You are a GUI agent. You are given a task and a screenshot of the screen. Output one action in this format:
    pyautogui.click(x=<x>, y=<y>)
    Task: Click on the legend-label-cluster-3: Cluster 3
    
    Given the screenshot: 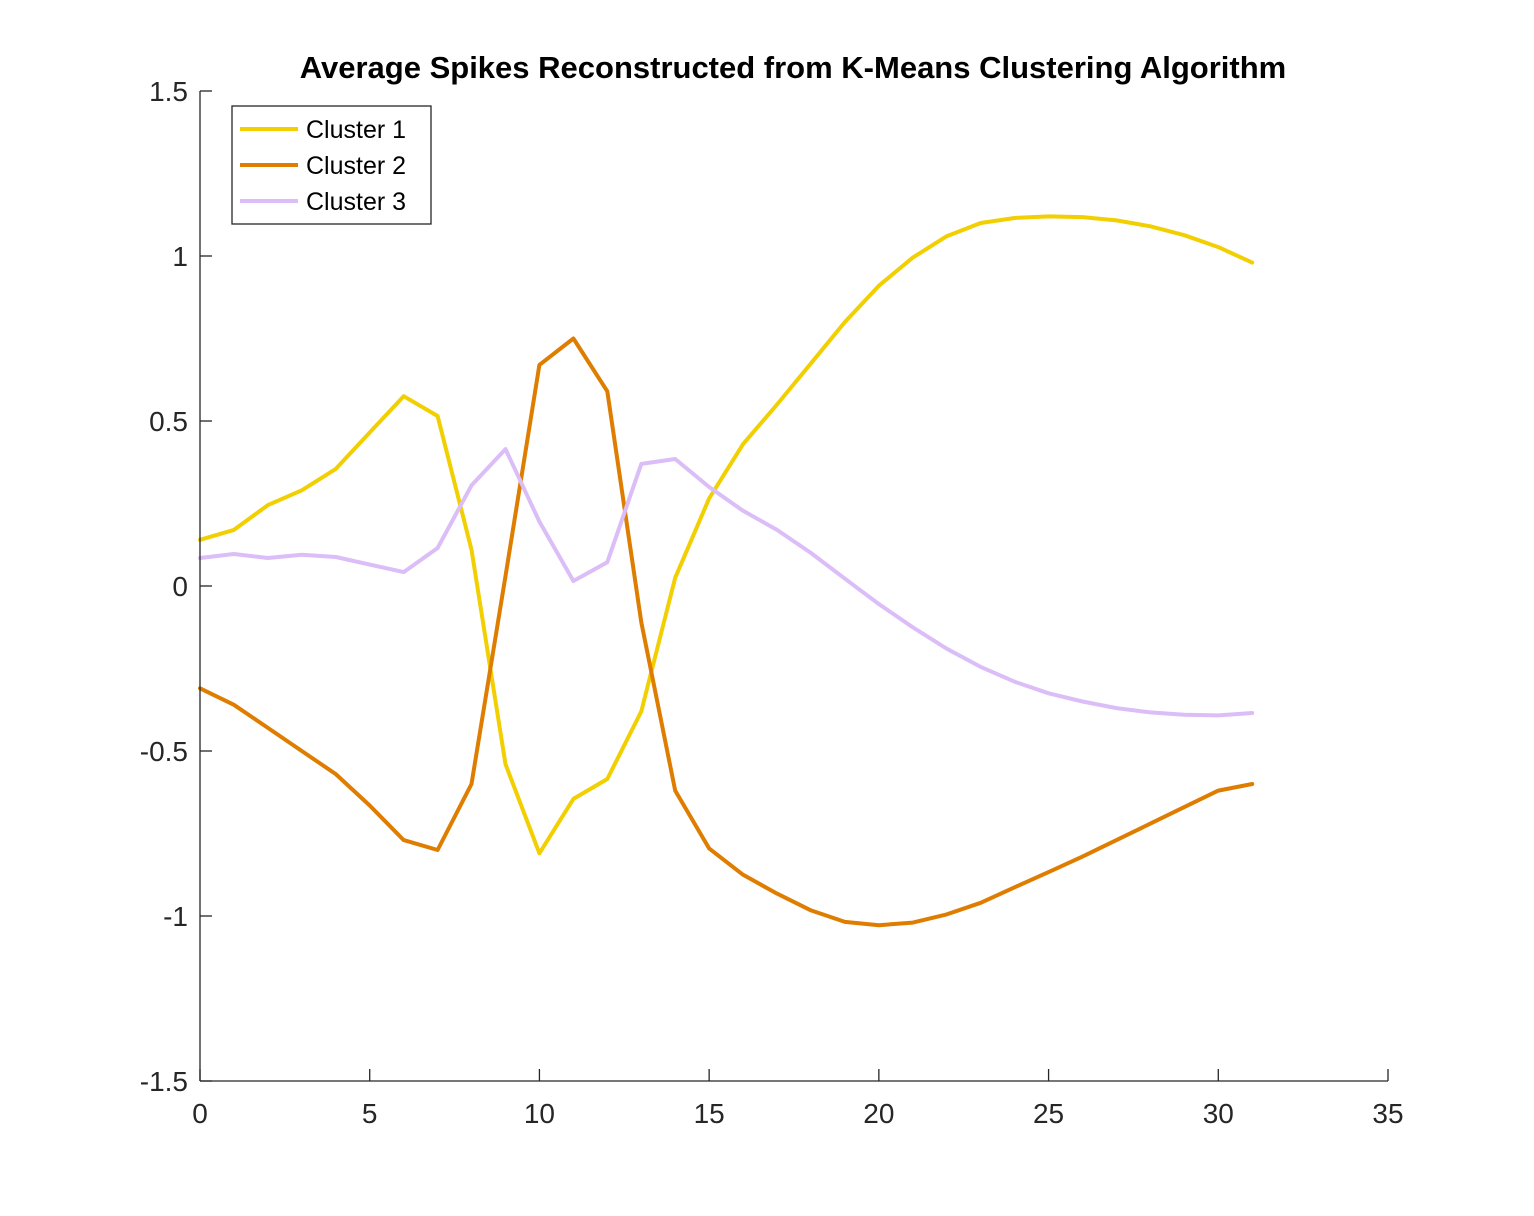 What is the action you would take?
    pyautogui.click(x=356, y=202)
    